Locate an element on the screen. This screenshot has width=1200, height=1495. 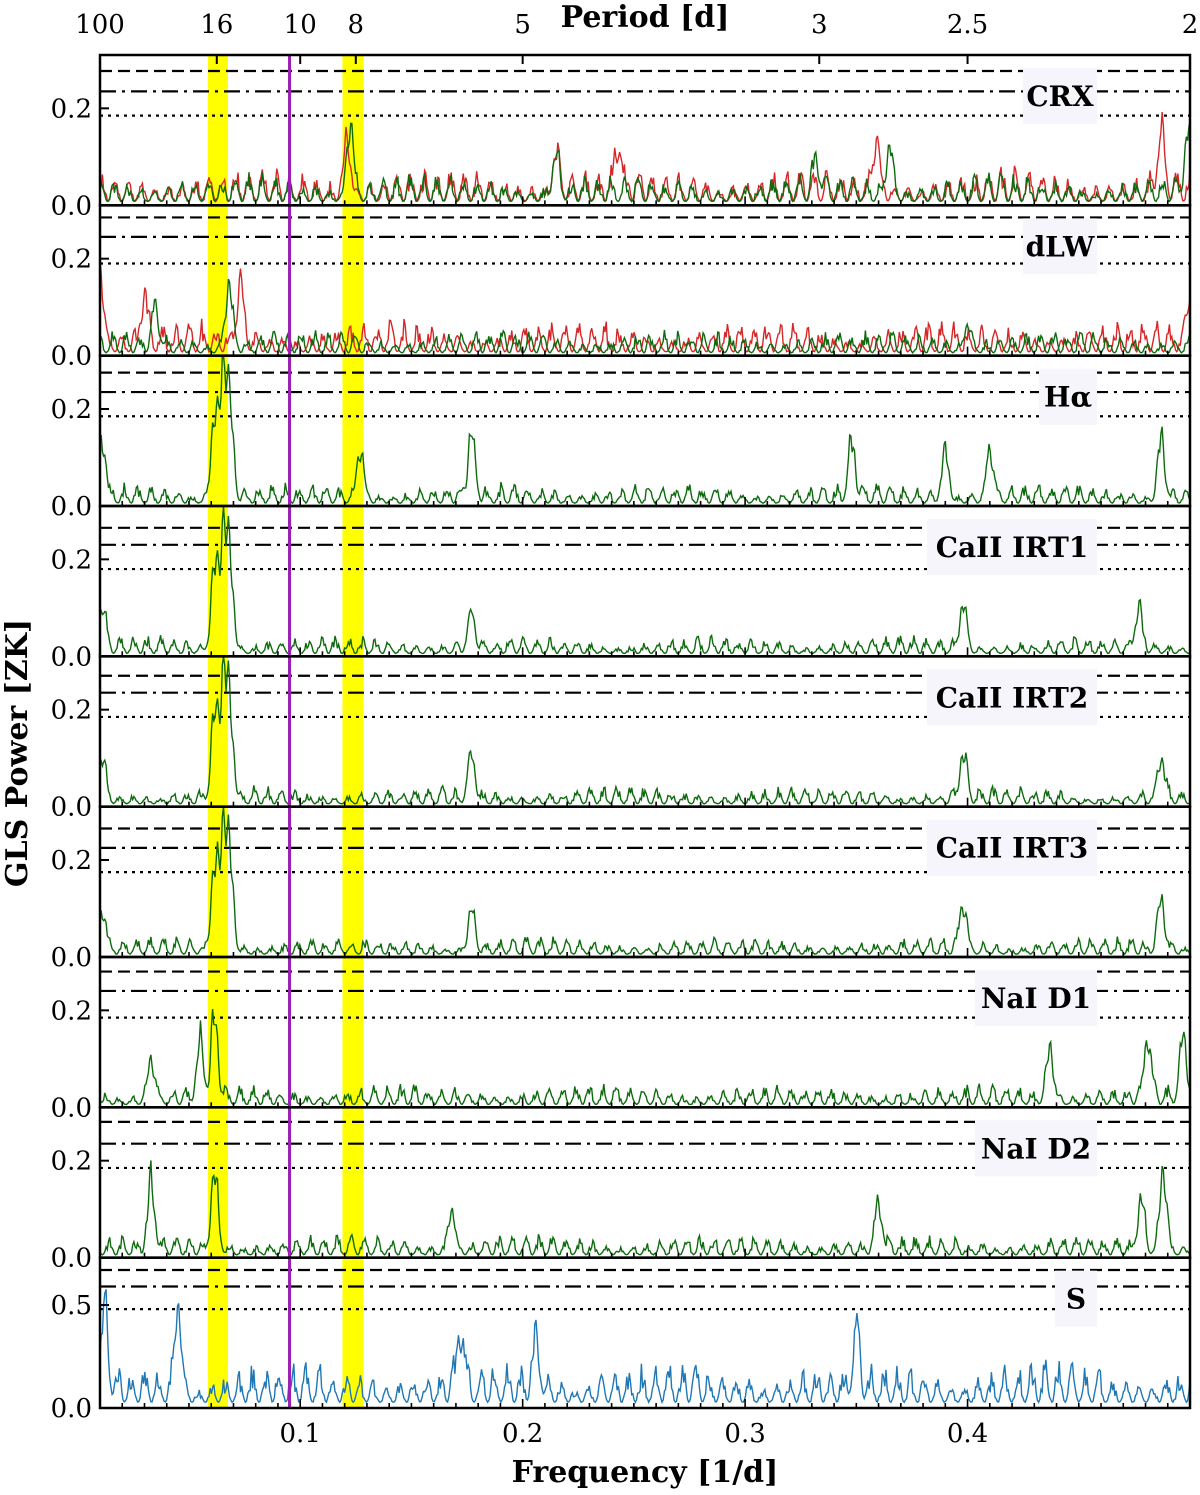
panel-label-text: dLW is located at coordinates (1060, 246).